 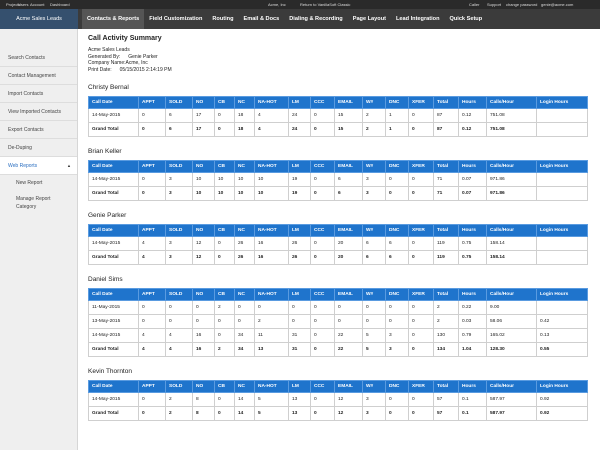 What do you see at coordinates (522, 4) in the screenshot?
I see `top-link: change password` at bounding box center [522, 4].